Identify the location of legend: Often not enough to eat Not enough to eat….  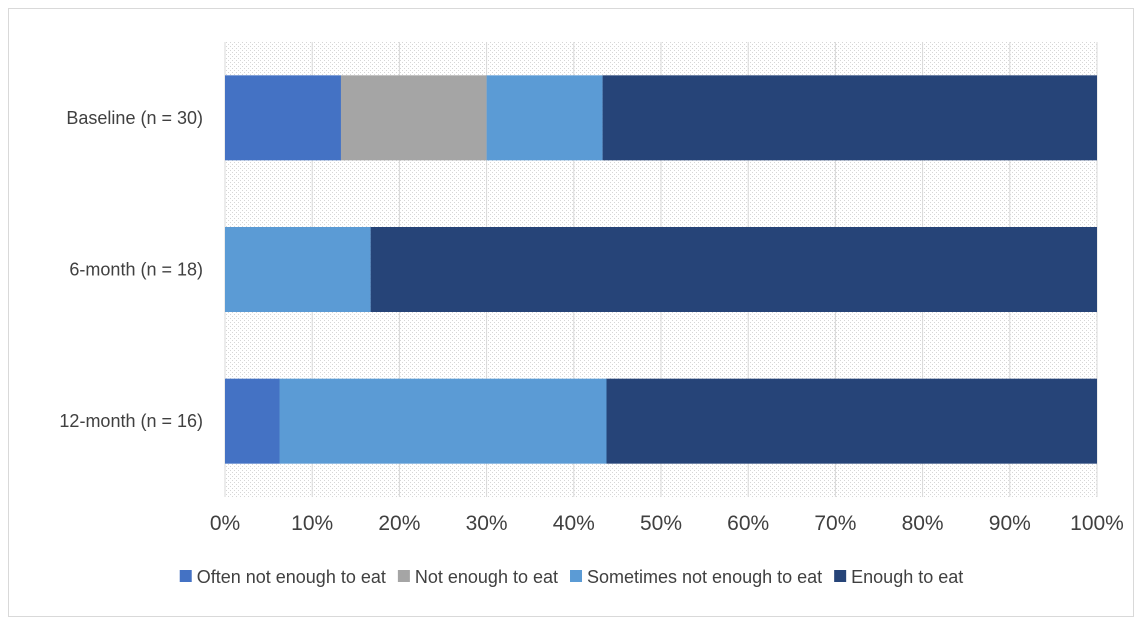
(571, 577).